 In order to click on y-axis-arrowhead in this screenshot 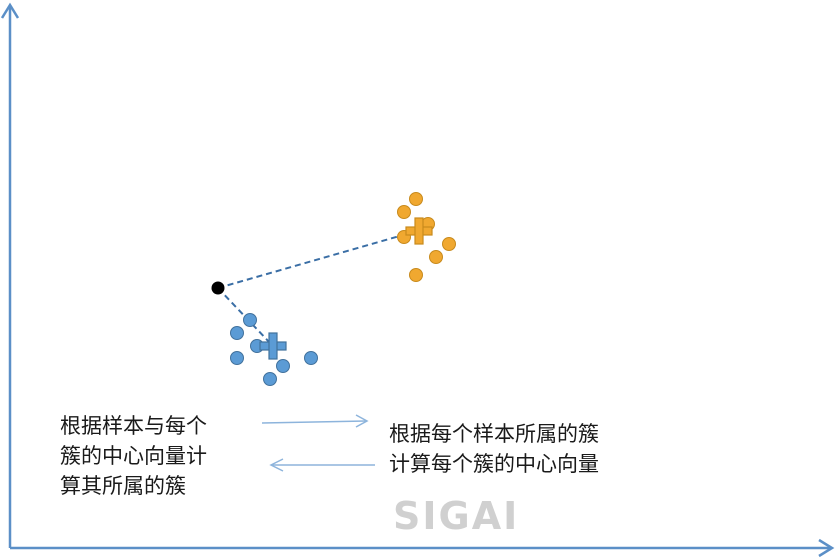, I will do `click(10, 10)`.